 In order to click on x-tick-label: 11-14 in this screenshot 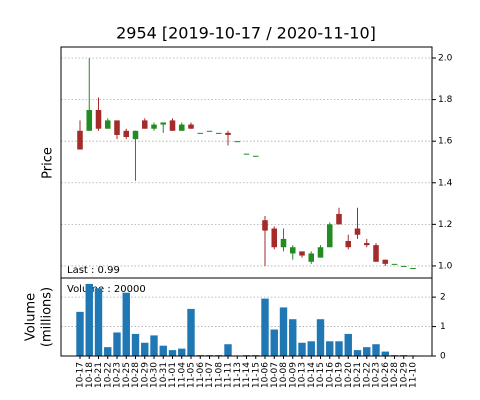, I will do `click(247, 375)`.